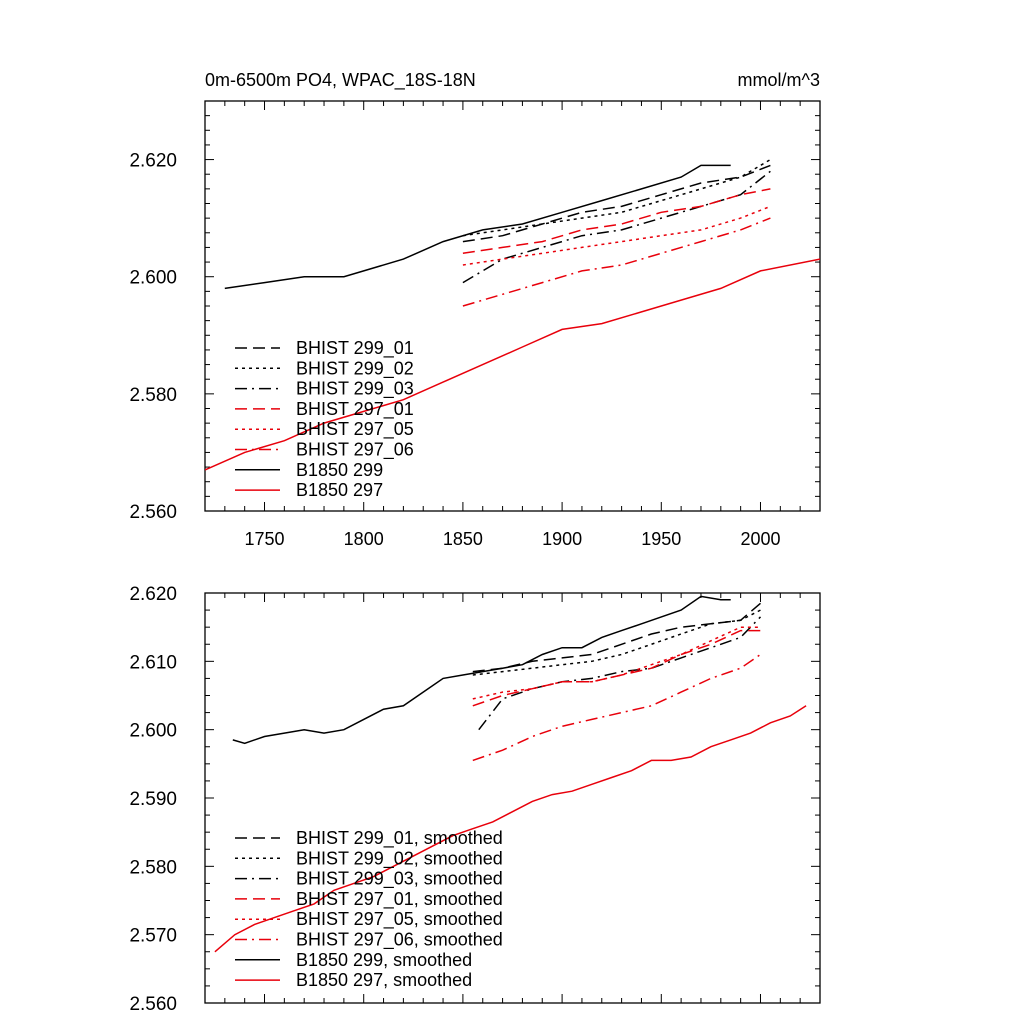  I want to click on legend-label: BHIST 299_02, so click(355, 368).